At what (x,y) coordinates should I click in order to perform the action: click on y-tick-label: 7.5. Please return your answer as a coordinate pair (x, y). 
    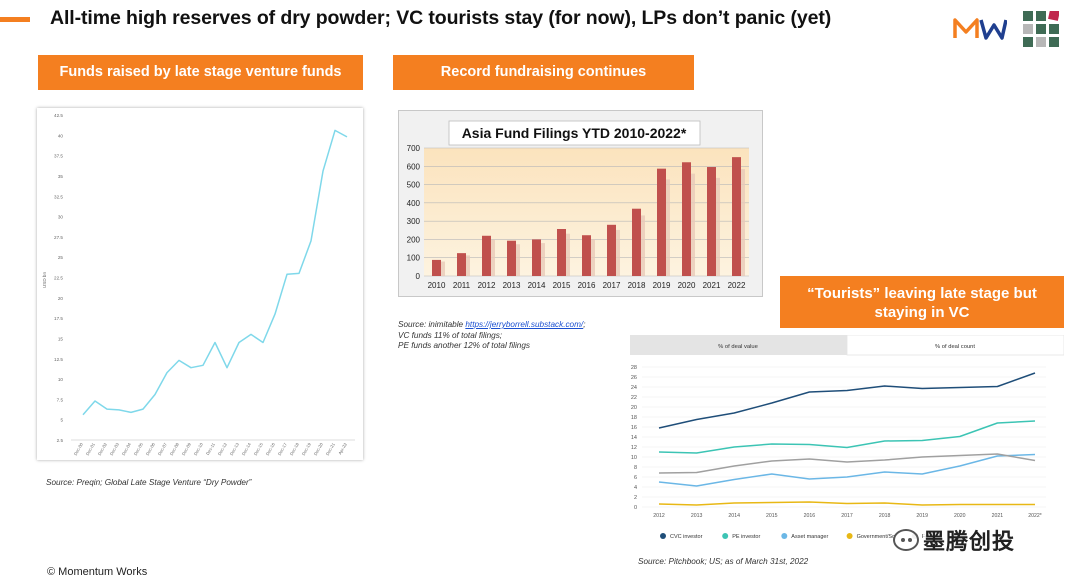
    Looking at the image, I should click on (60, 399).